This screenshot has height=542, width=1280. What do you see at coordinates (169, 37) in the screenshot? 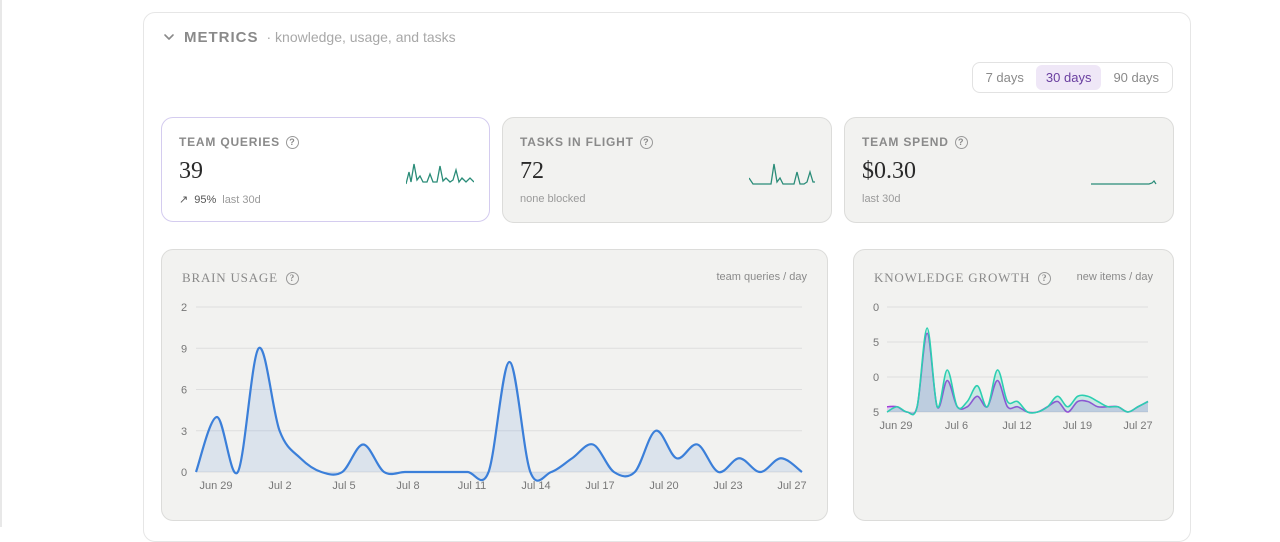
I see `chevron-down-icon` at bounding box center [169, 37].